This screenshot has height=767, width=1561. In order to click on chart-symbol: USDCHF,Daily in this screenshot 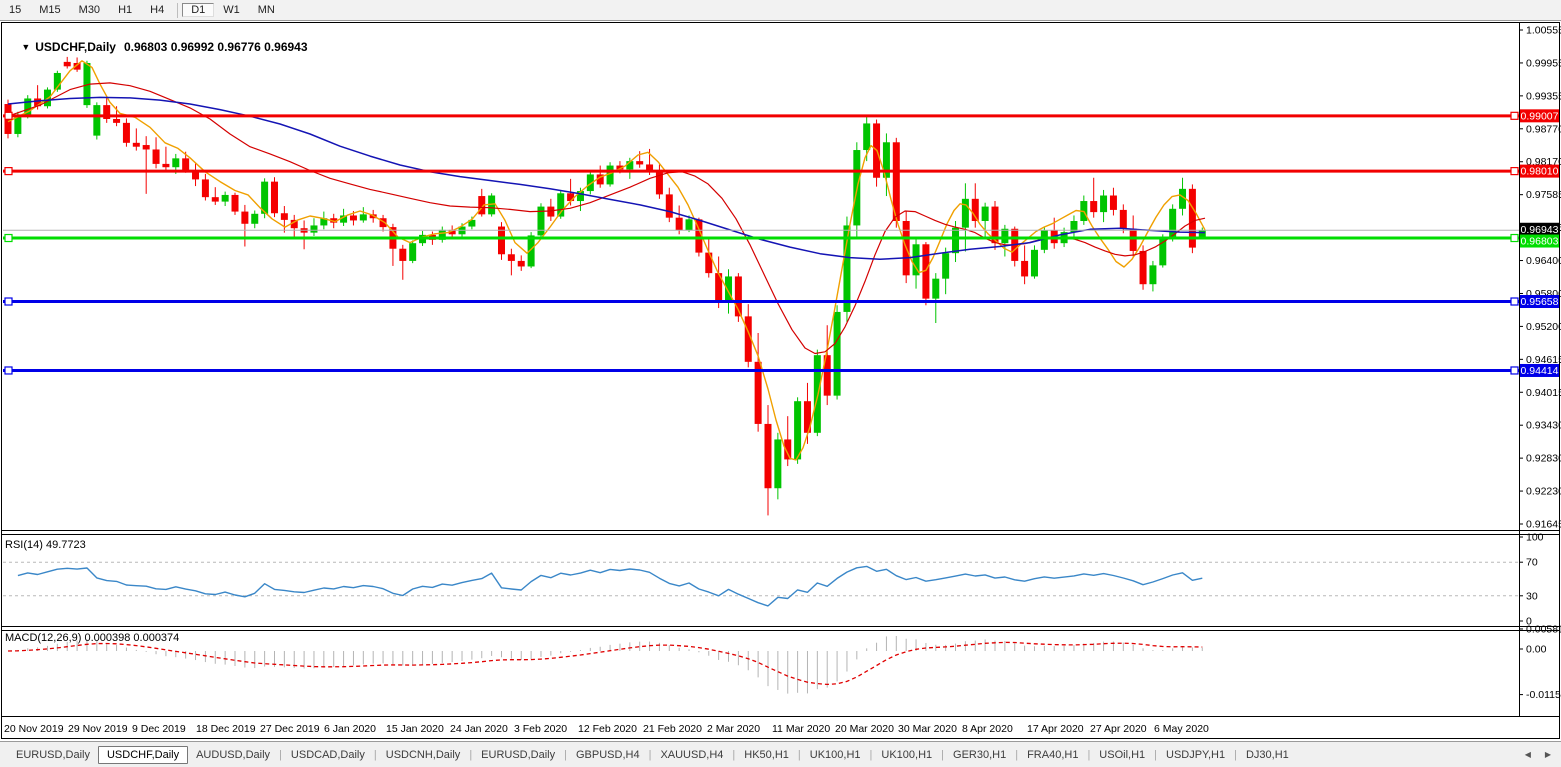, I will do `click(75, 47)`.